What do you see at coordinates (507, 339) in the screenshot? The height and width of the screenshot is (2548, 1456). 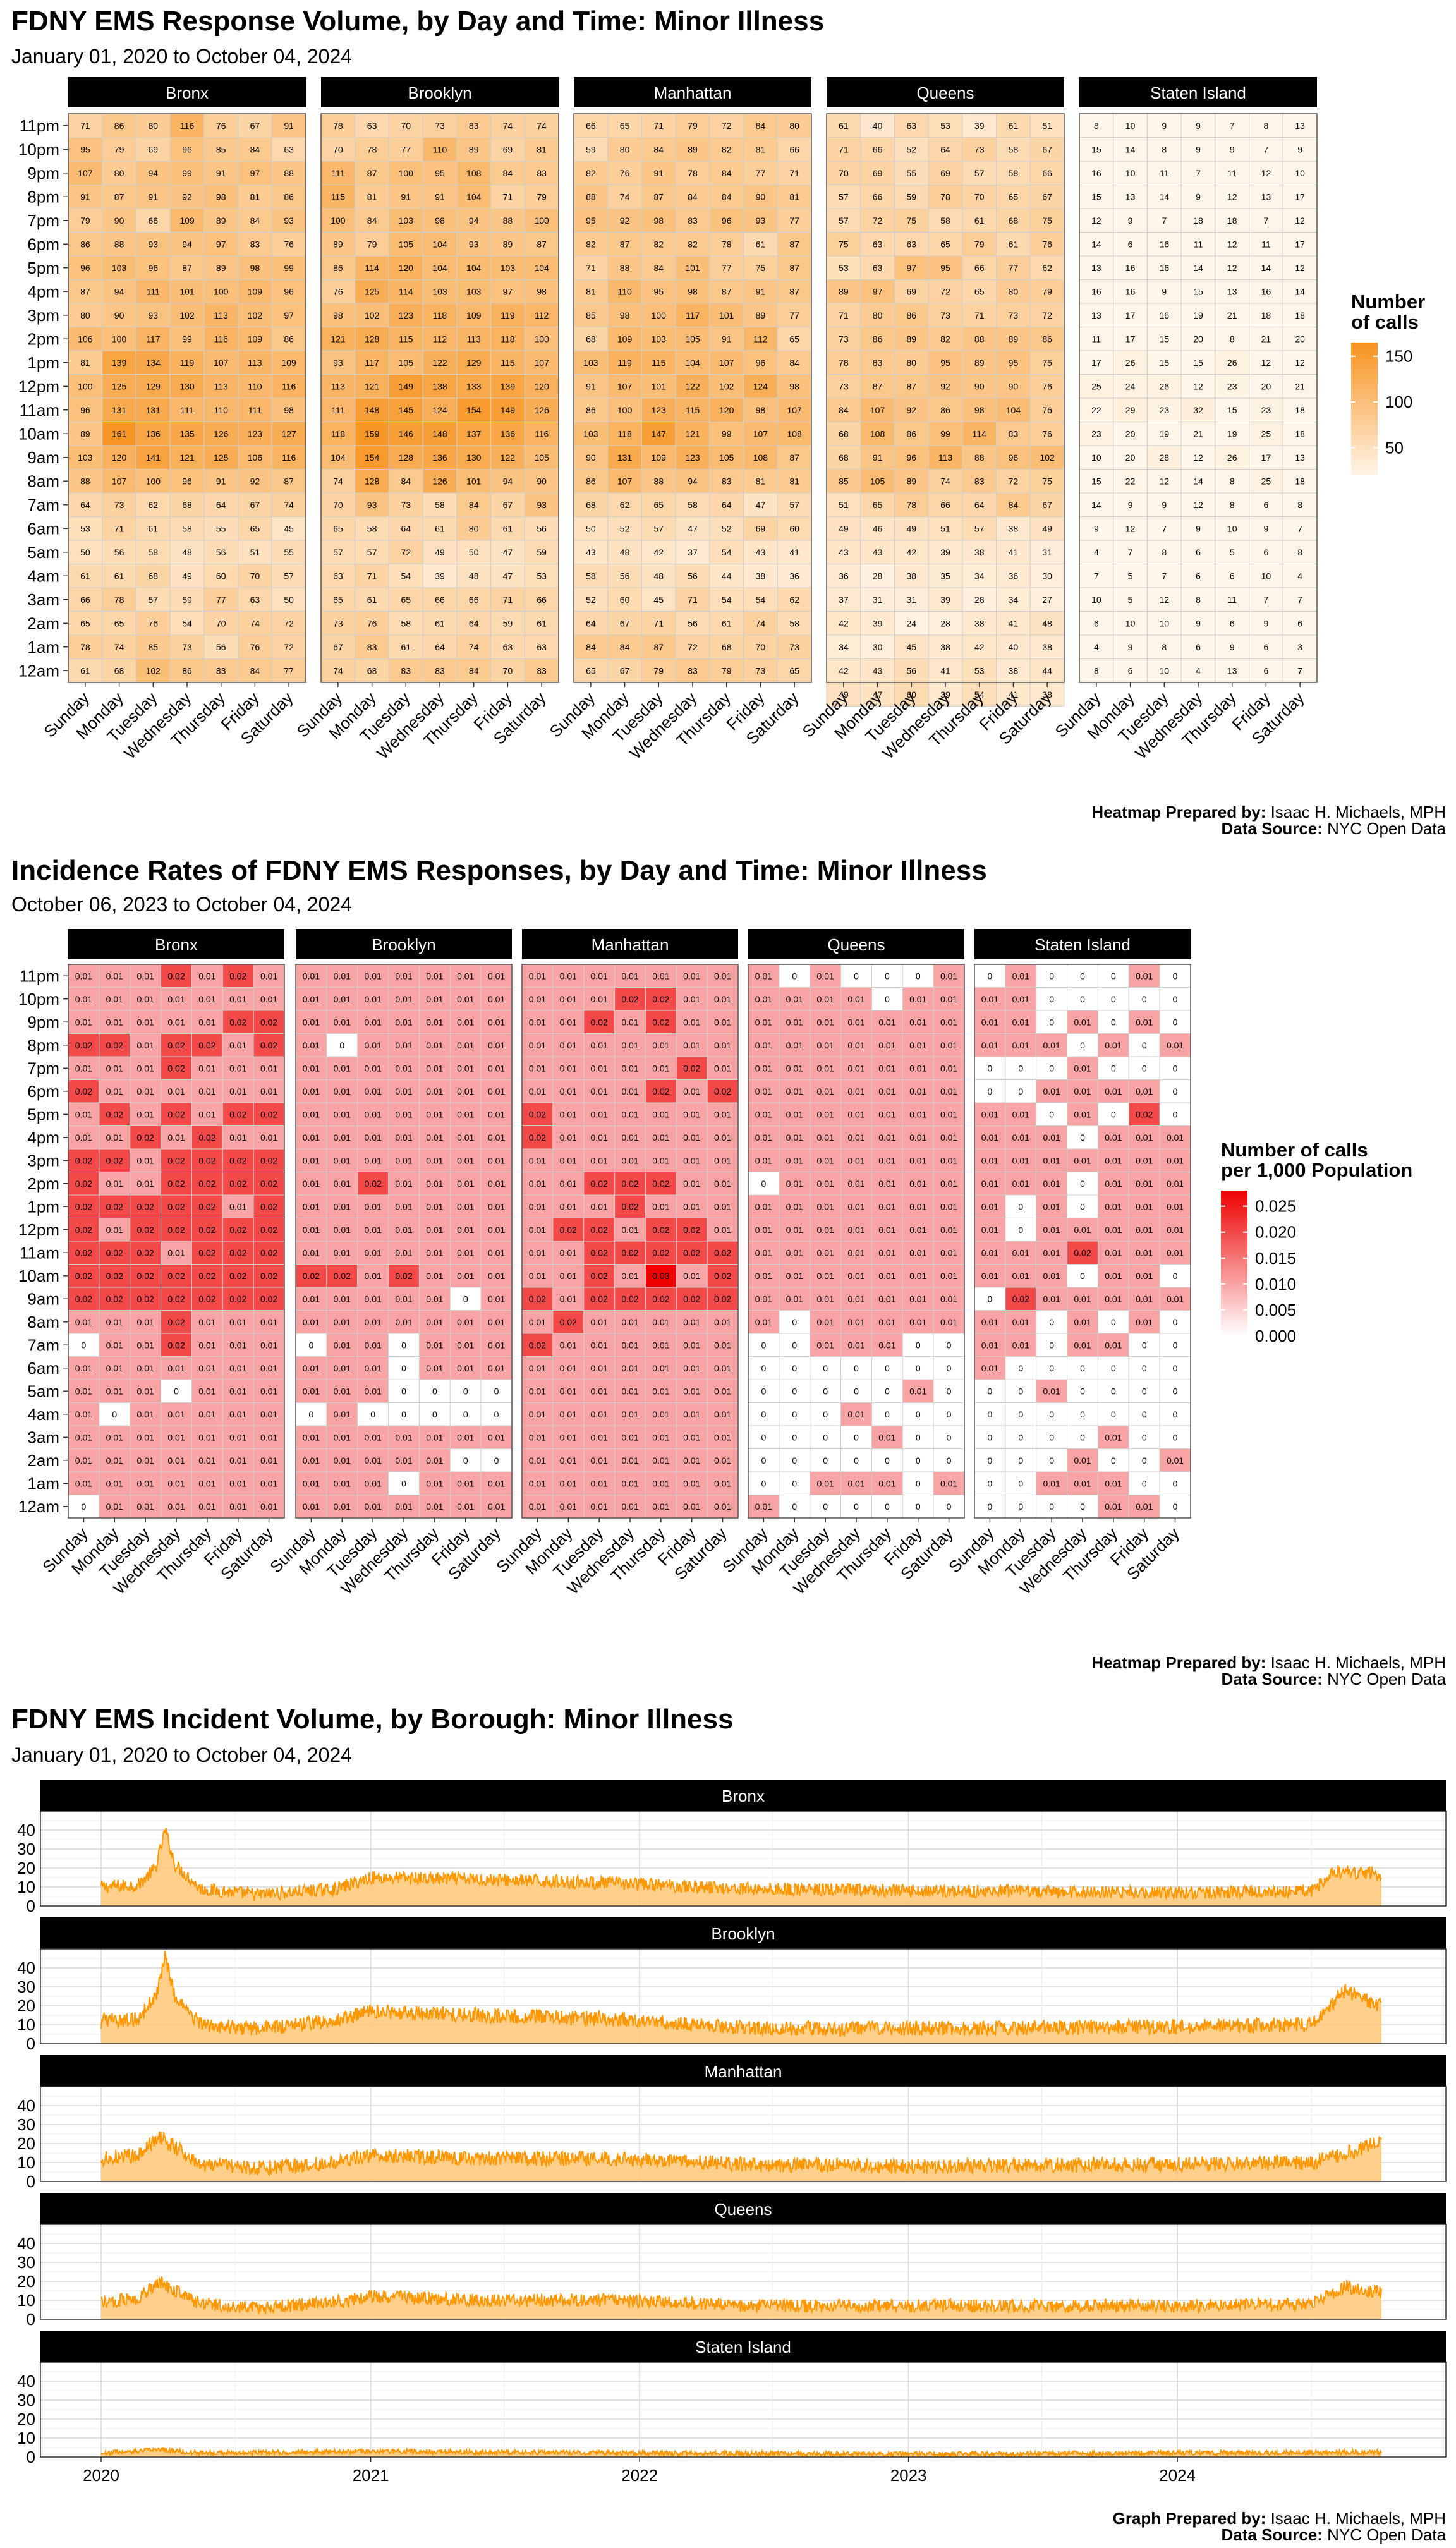 I see `heatmap-cell-label: 118` at bounding box center [507, 339].